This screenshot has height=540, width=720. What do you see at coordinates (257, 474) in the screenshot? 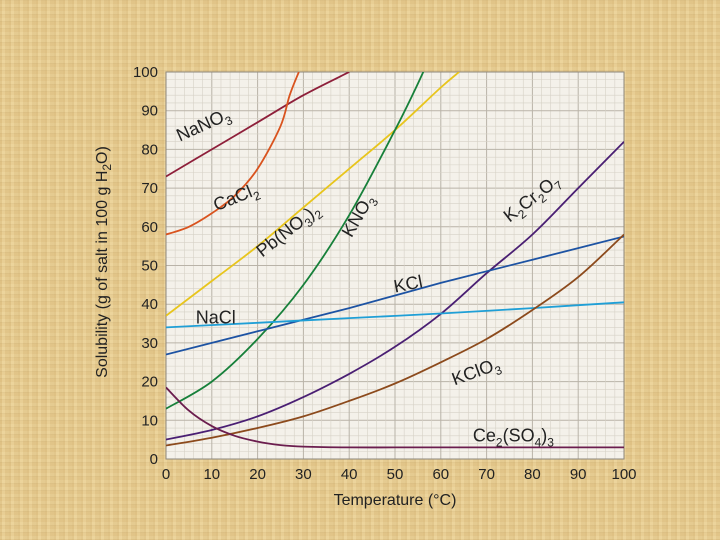
I see `x-tick-label: 20` at bounding box center [257, 474].